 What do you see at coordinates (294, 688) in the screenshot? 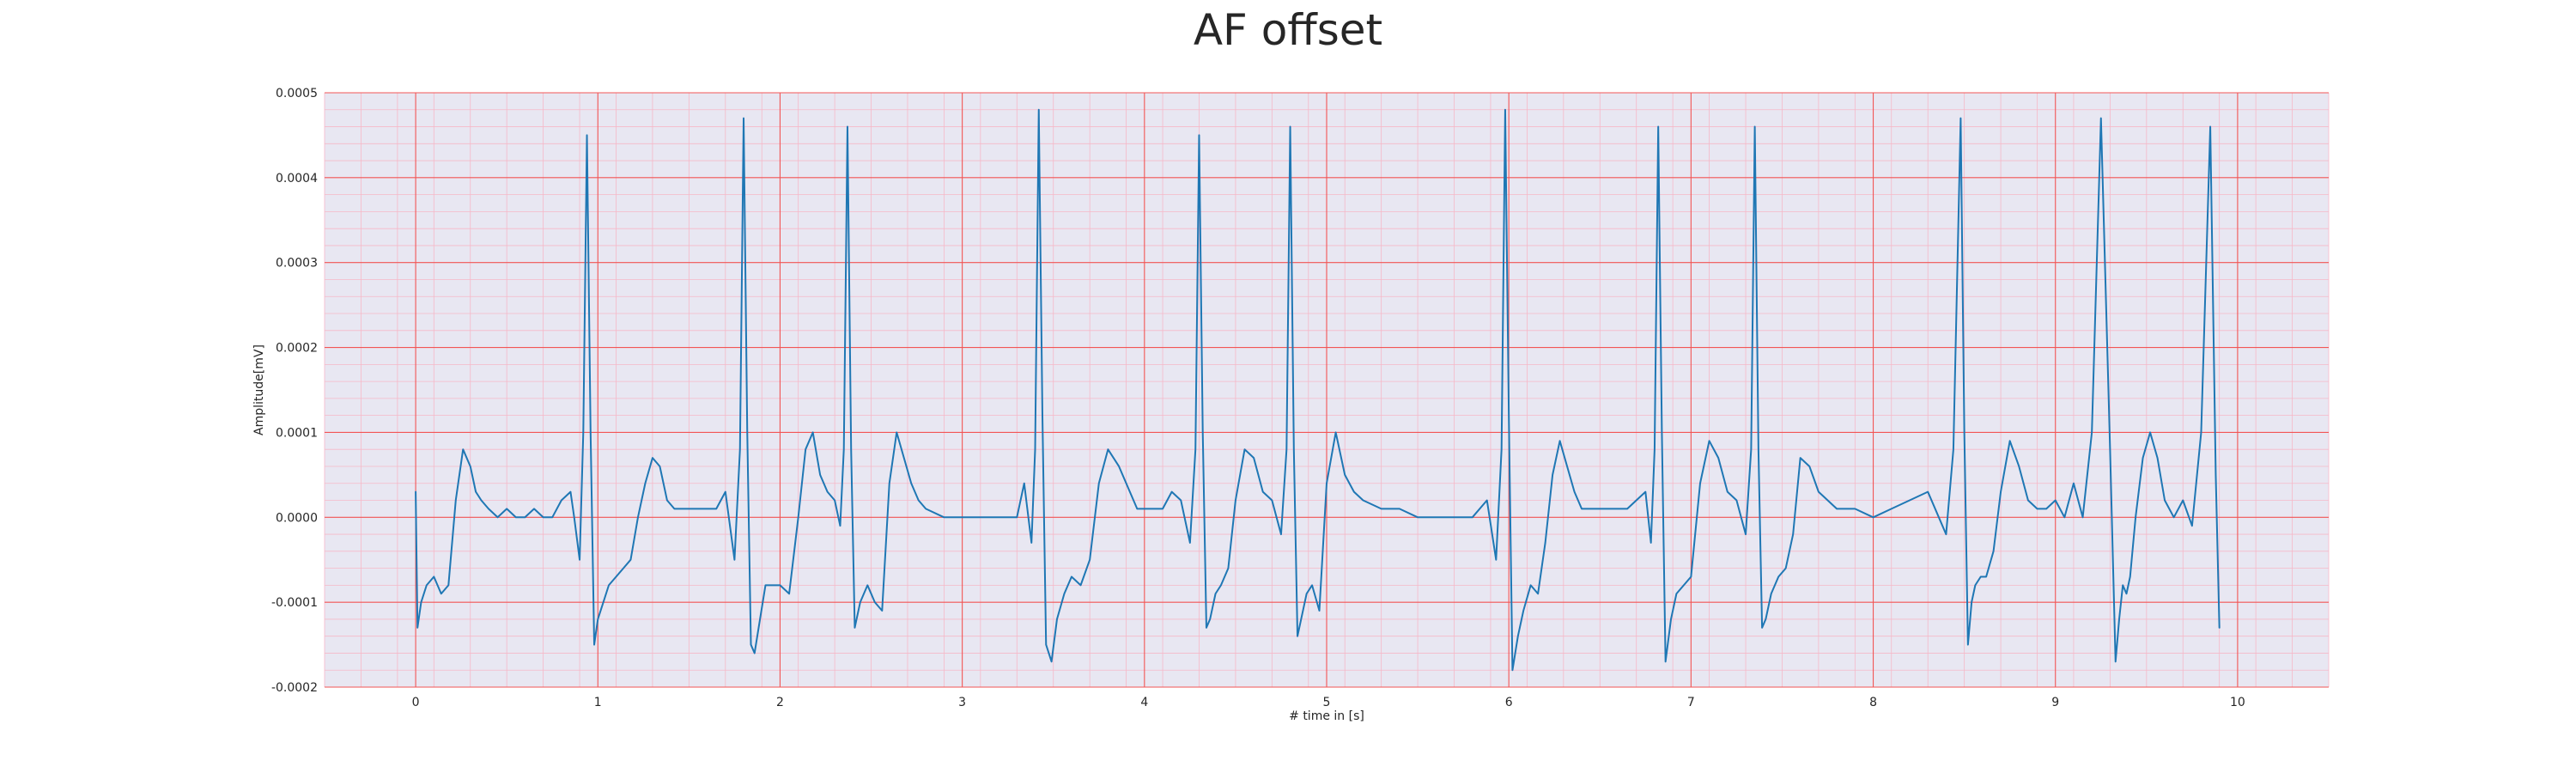
I see `y-tick-label: -0.0002` at bounding box center [294, 688].